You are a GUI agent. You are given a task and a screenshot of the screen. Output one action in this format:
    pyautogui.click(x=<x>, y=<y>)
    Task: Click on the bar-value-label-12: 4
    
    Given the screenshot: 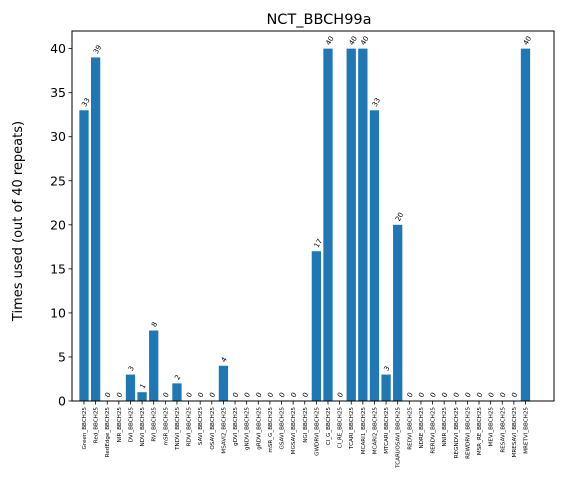 What is the action you would take?
    pyautogui.click(x=224, y=359)
    